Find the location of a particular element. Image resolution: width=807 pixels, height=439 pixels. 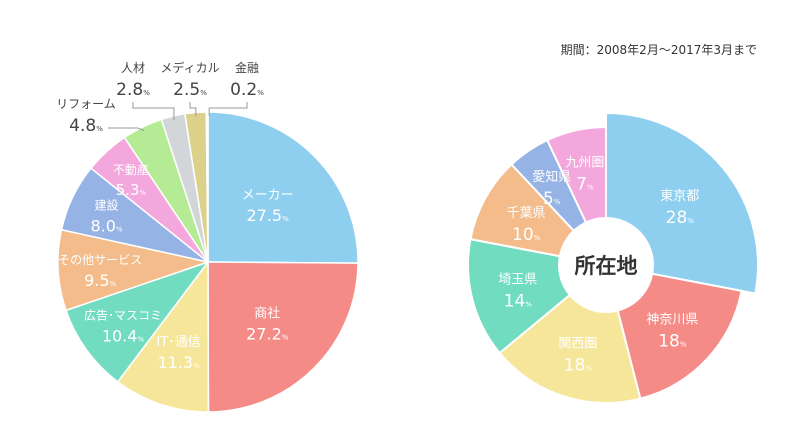

location-donut-hole is located at coordinates (606, 265).